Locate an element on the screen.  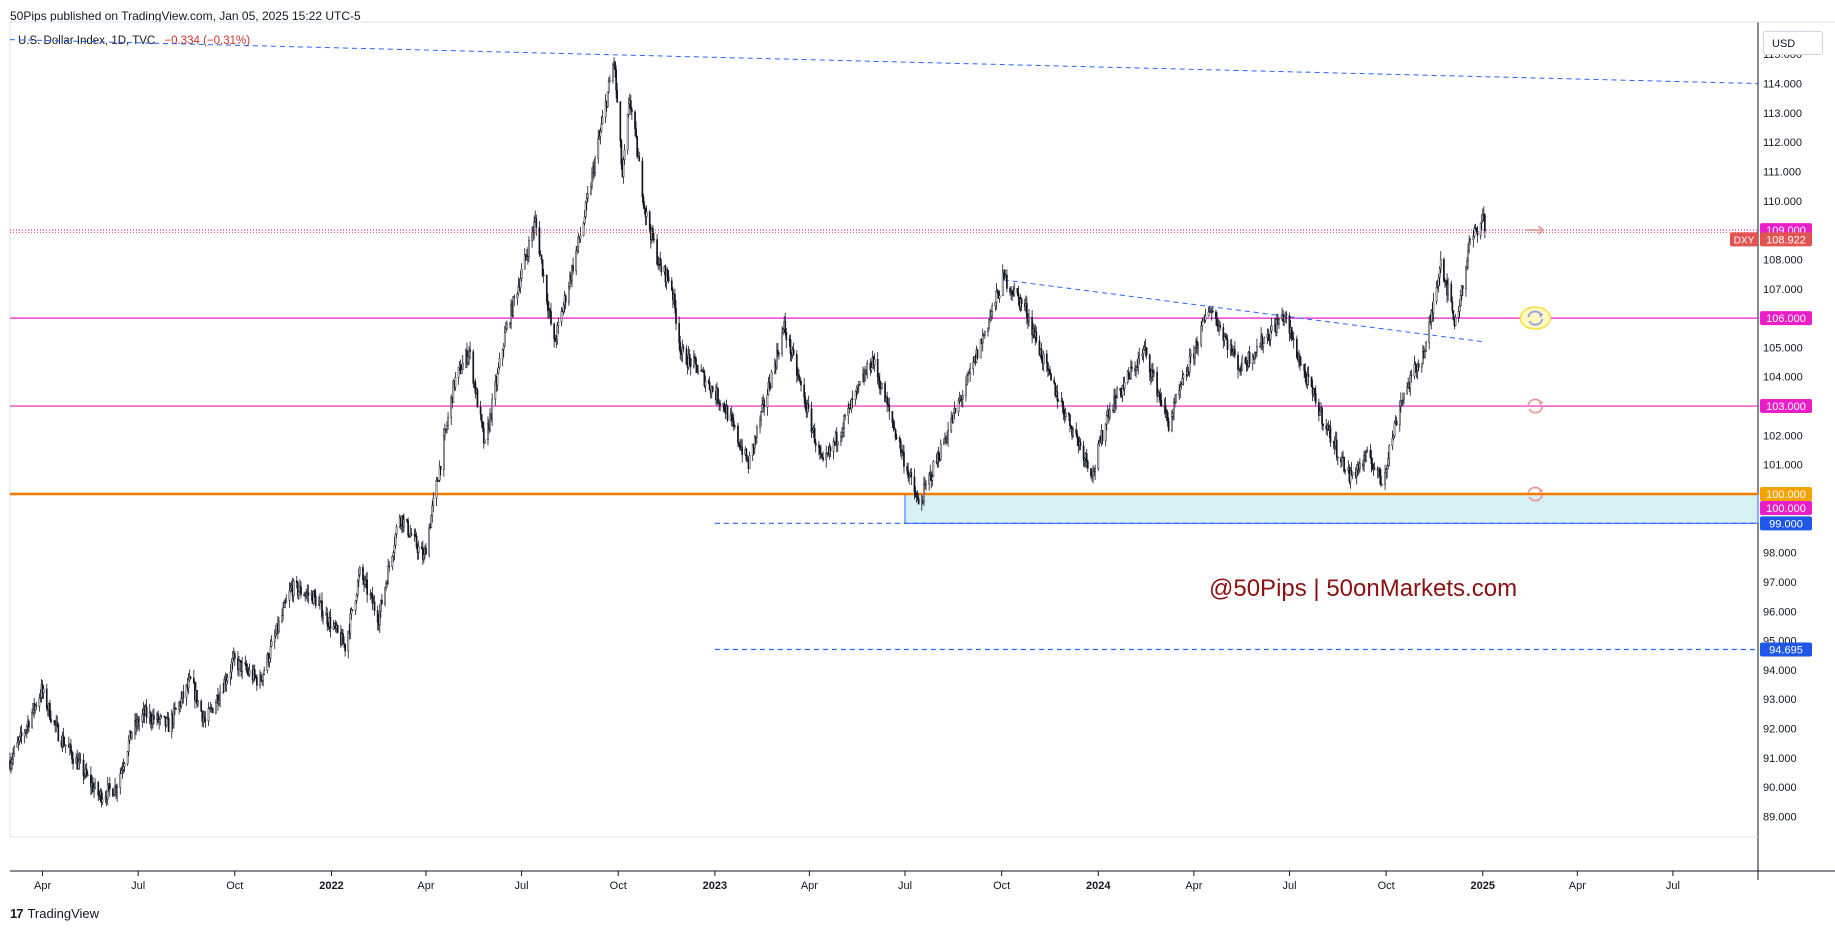
price-label-100.000: 100.000 is located at coordinates (1786, 507).